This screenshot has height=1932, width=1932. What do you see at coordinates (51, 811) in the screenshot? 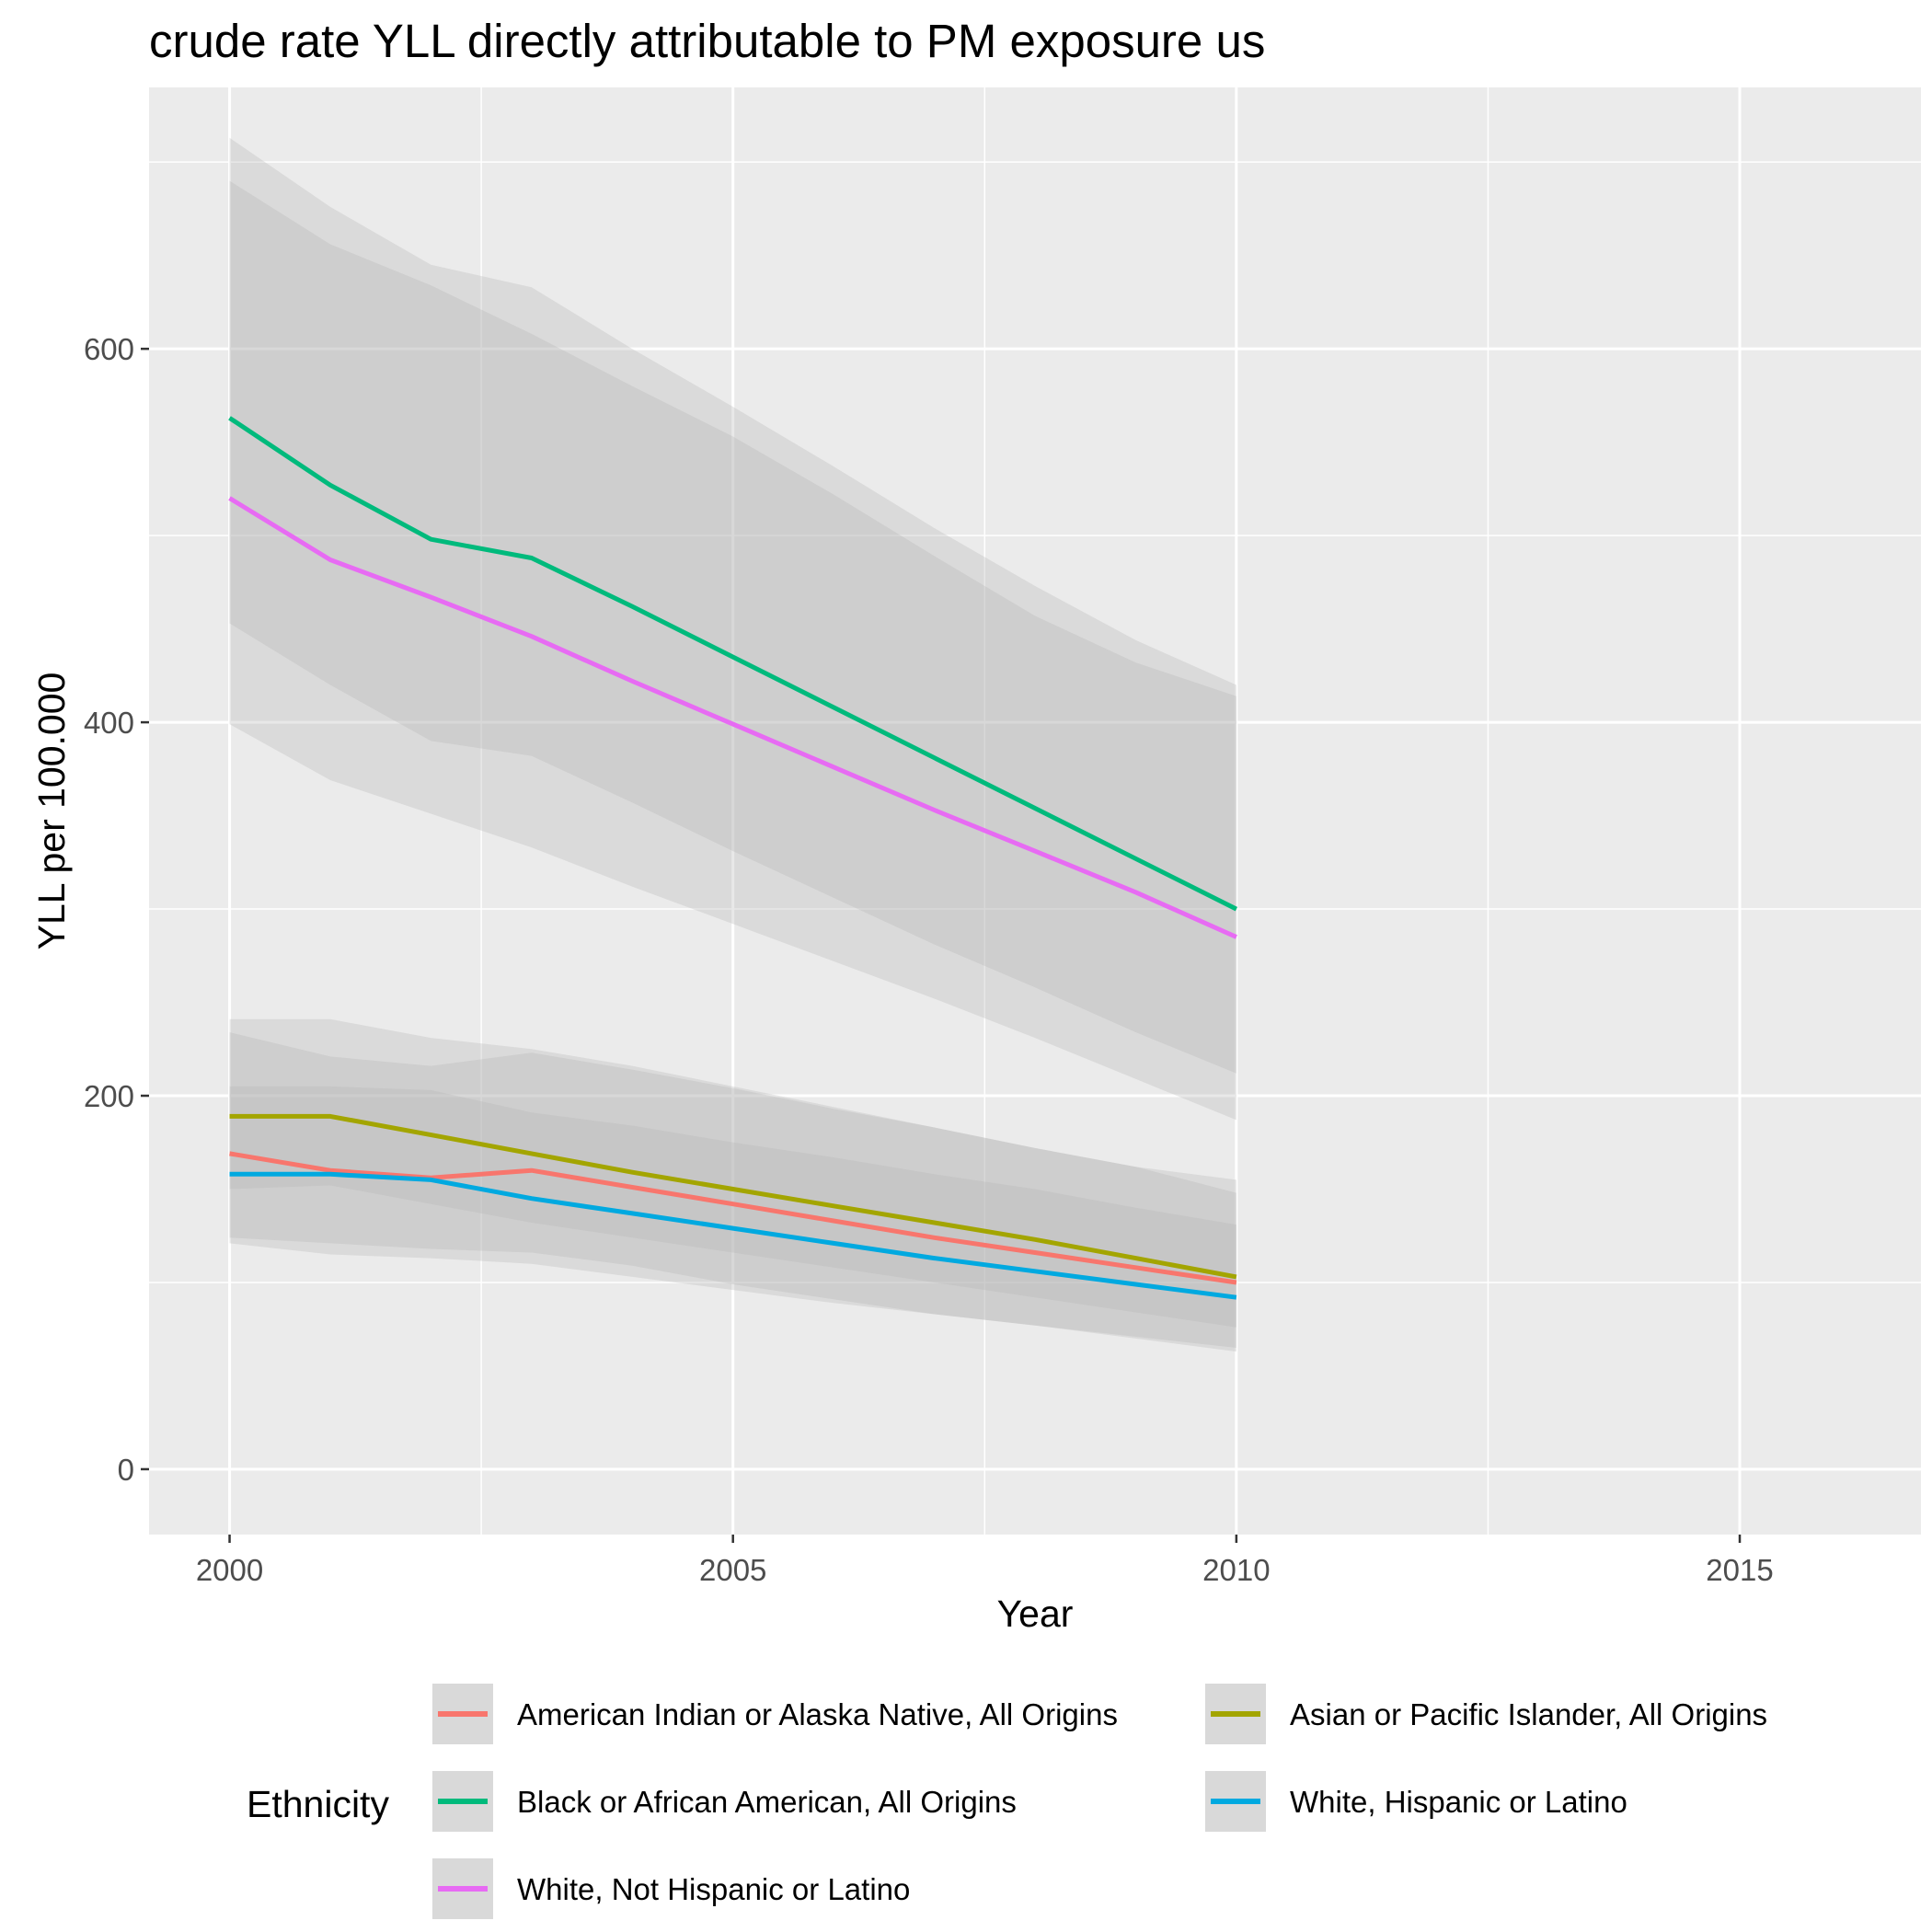
I see `y-axis-title: YLL per 100.000` at bounding box center [51, 811].